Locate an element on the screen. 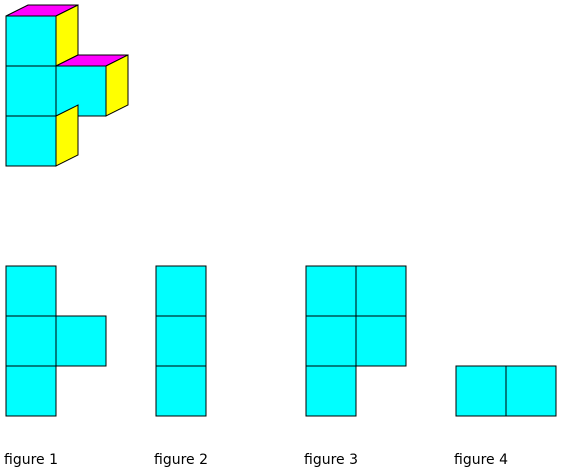 This screenshot has height=473, width=561. figure-2: figure 2 is located at coordinates (181, 366).